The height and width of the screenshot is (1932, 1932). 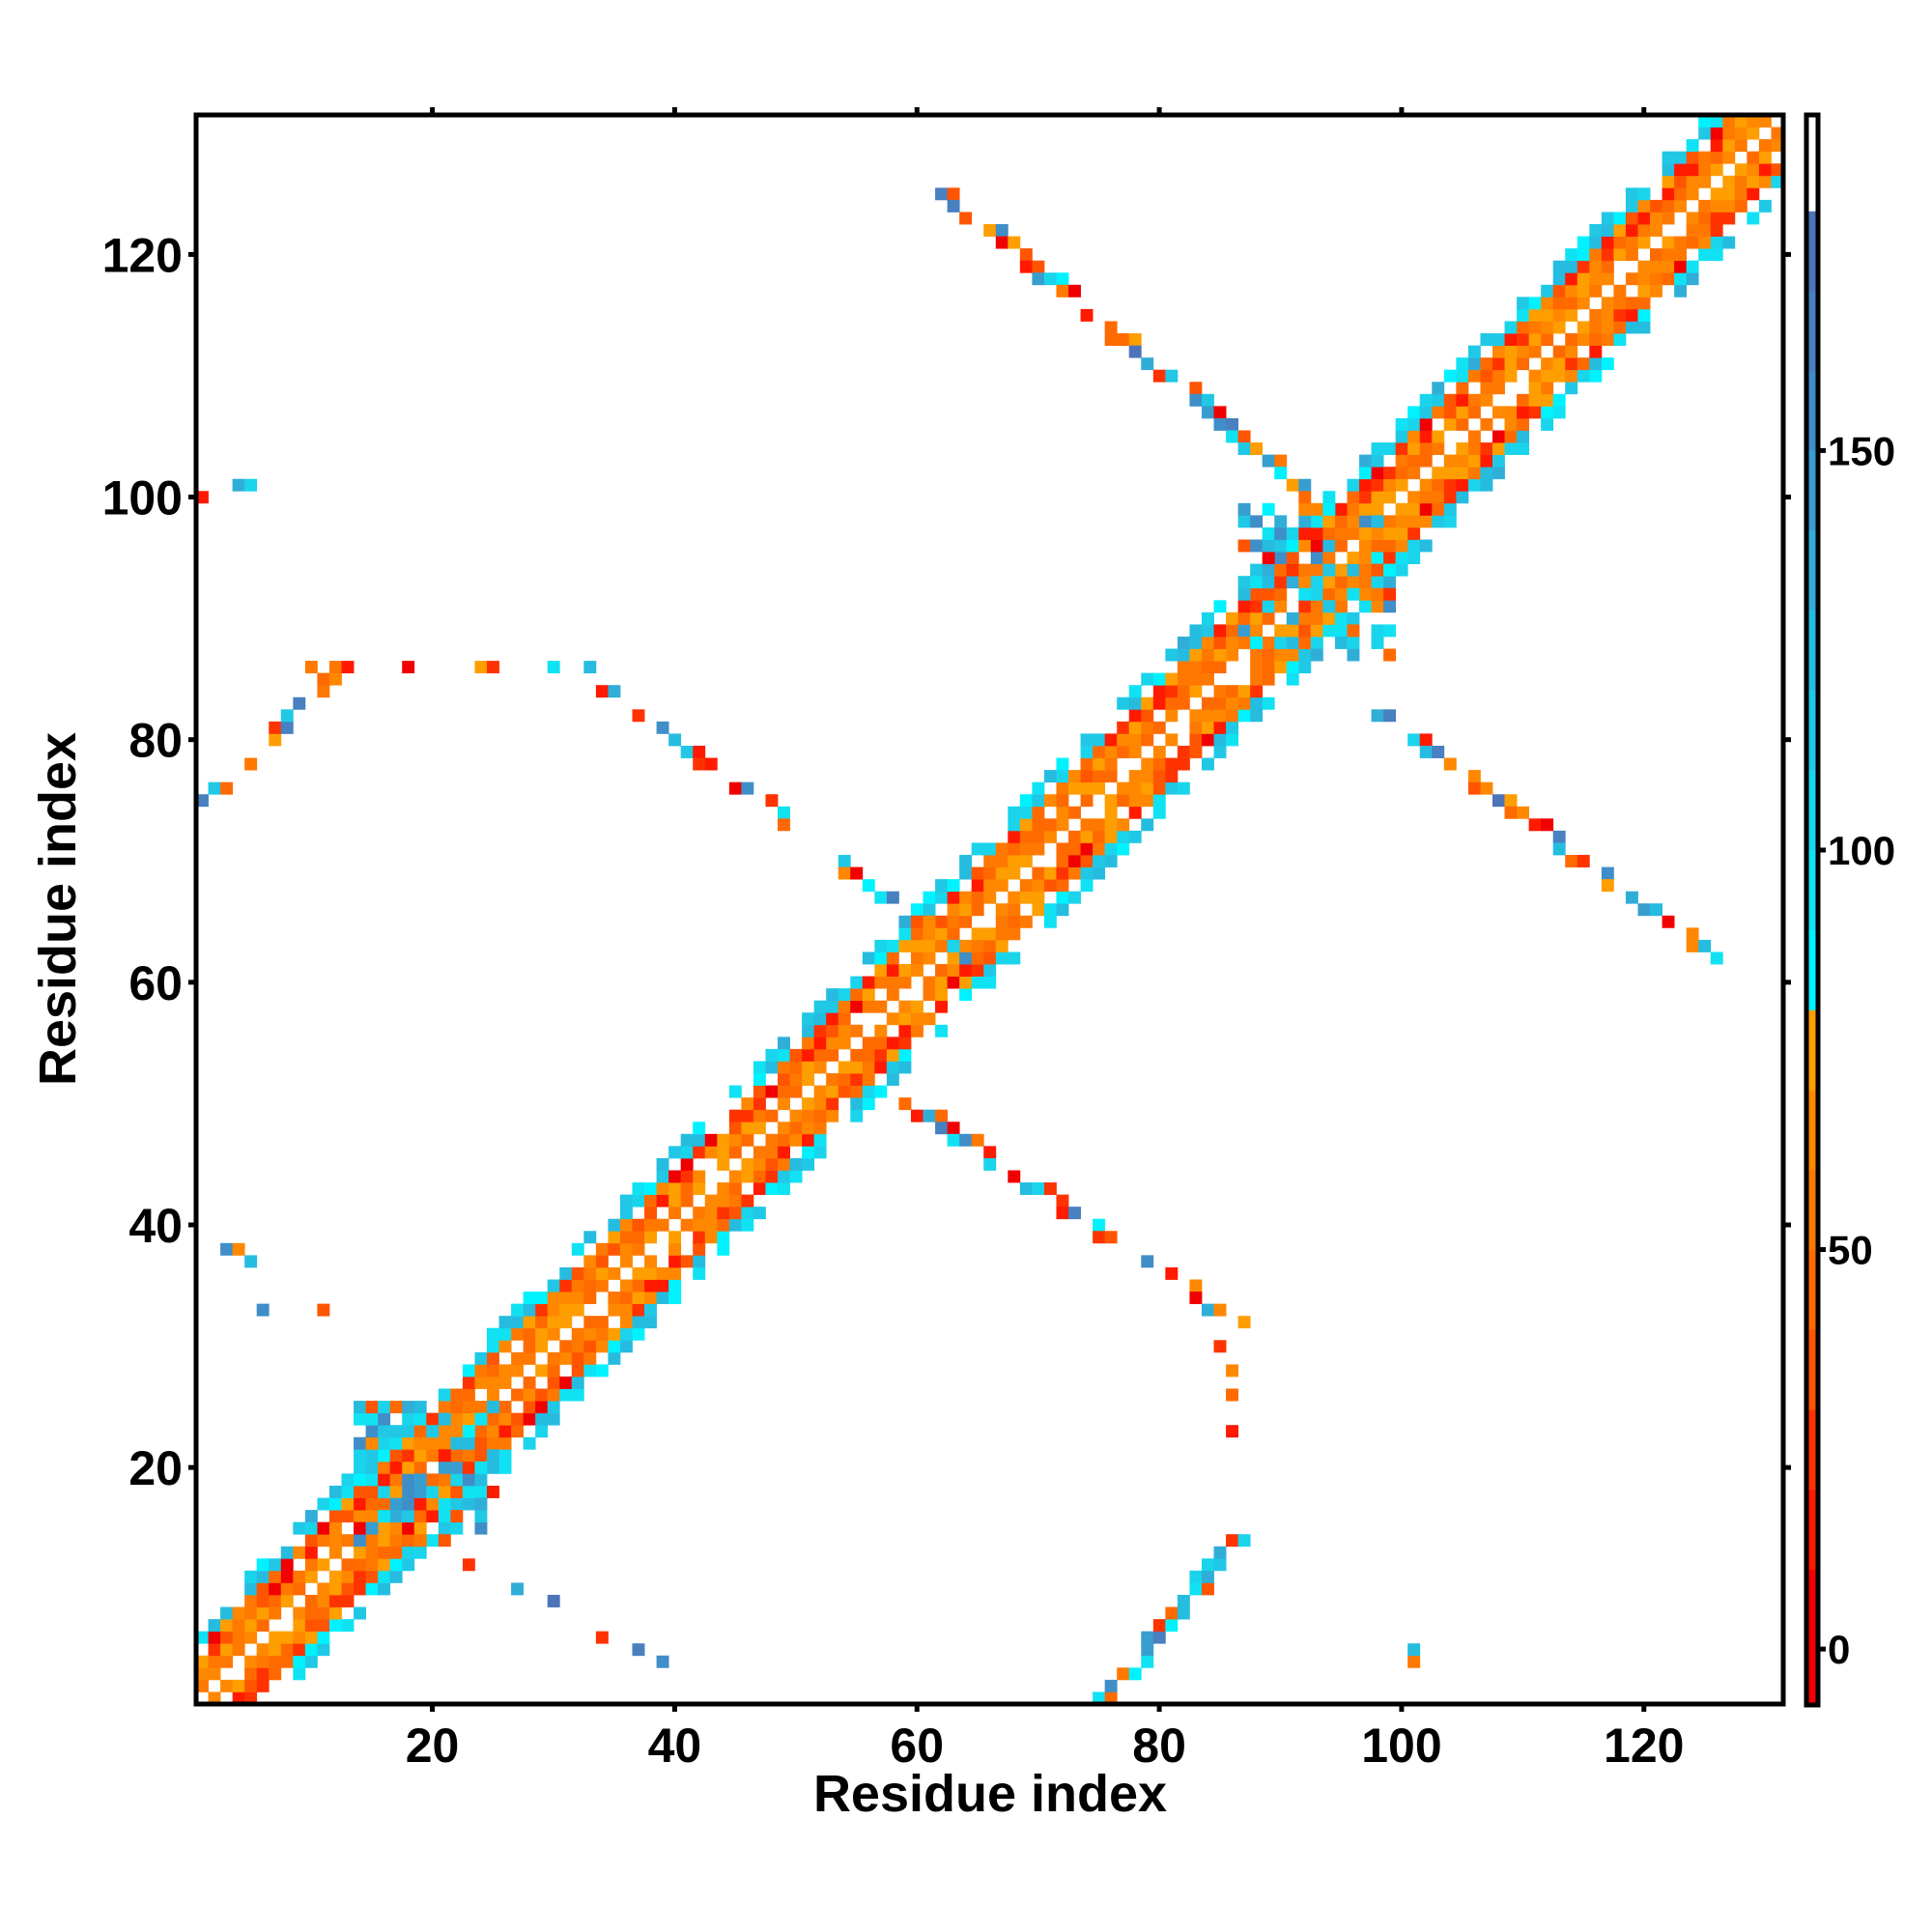 I want to click on colorbar-bin, so click(x=1812, y=810).